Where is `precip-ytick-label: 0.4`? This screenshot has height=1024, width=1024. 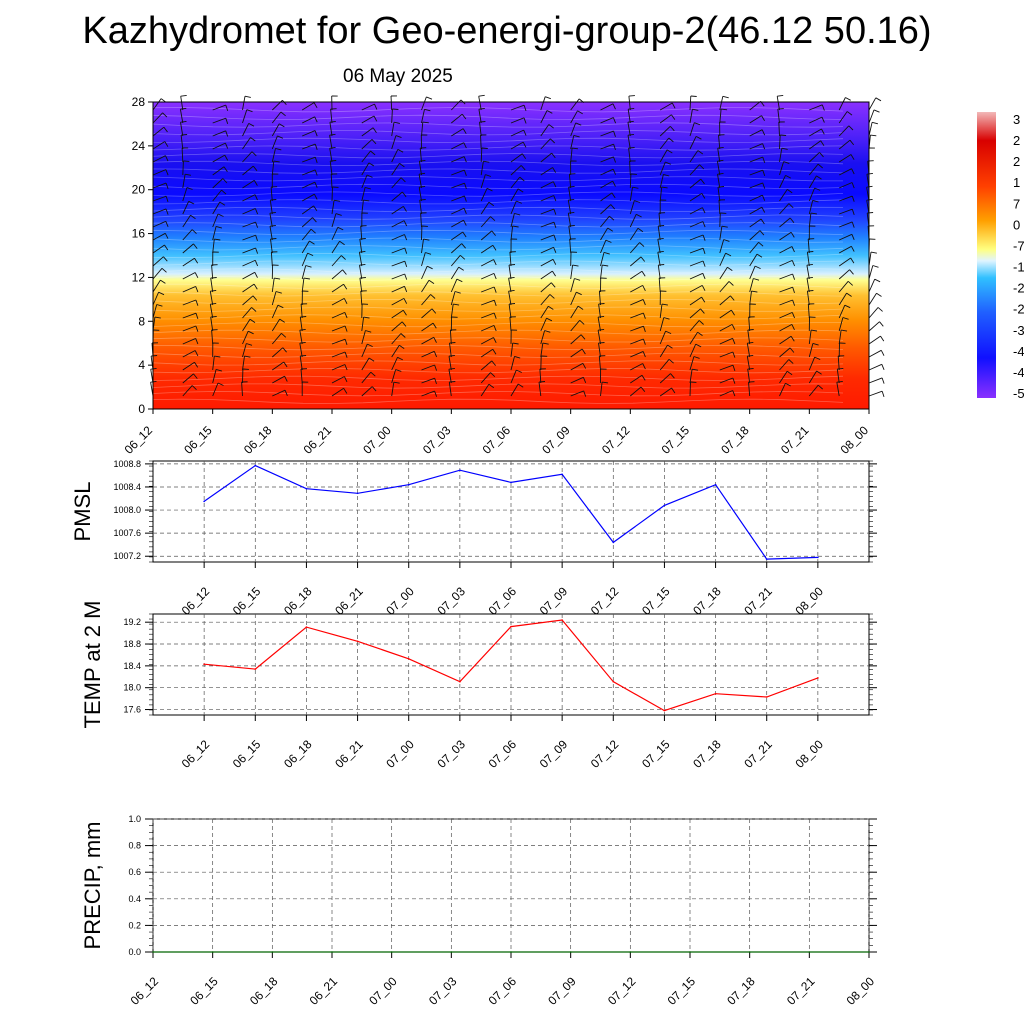 precip-ytick-label: 0.4 is located at coordinates (134, 899).